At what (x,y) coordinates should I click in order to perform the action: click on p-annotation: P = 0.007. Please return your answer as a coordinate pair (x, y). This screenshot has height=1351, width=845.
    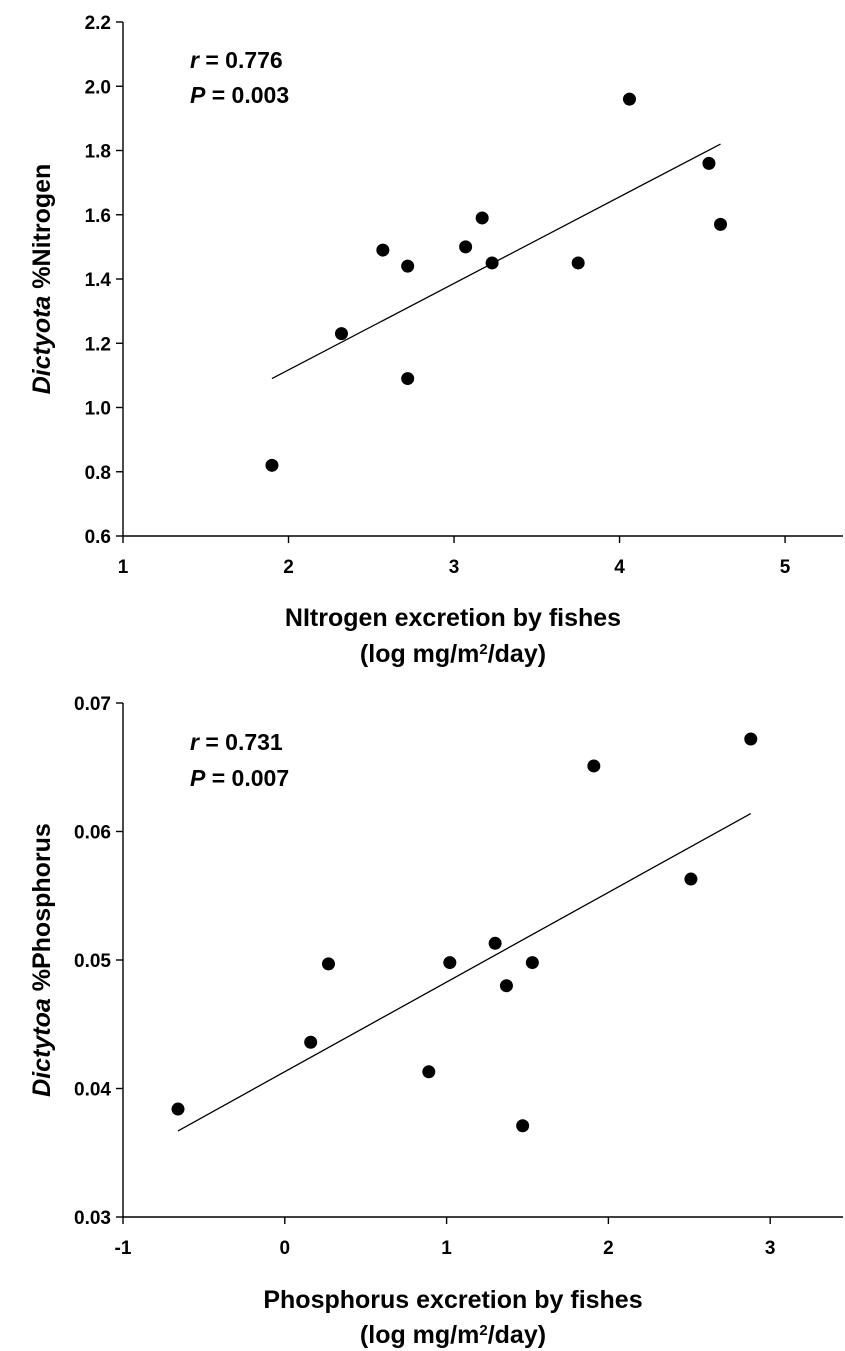
    Looking at the image, I should click on (239, 778).